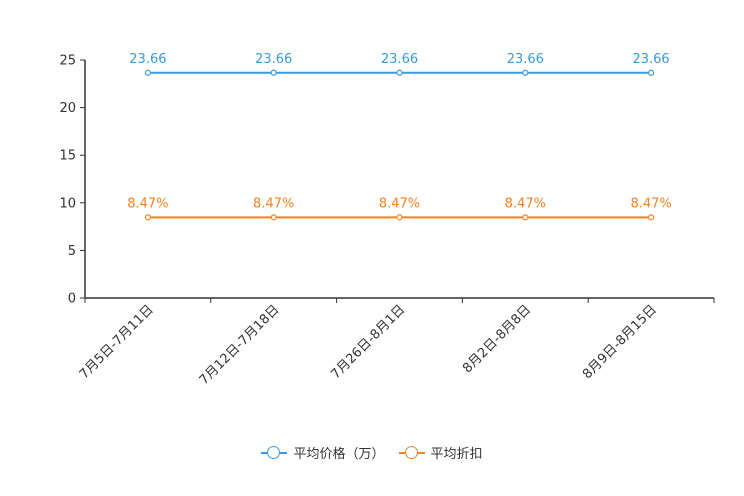 Image resolution: width=744 pixels, height=496 pixels. What do you see at coordinates (72, 299) in the screenshot?
I see `y-tick-label: 0` at bounding box center [72, 299].